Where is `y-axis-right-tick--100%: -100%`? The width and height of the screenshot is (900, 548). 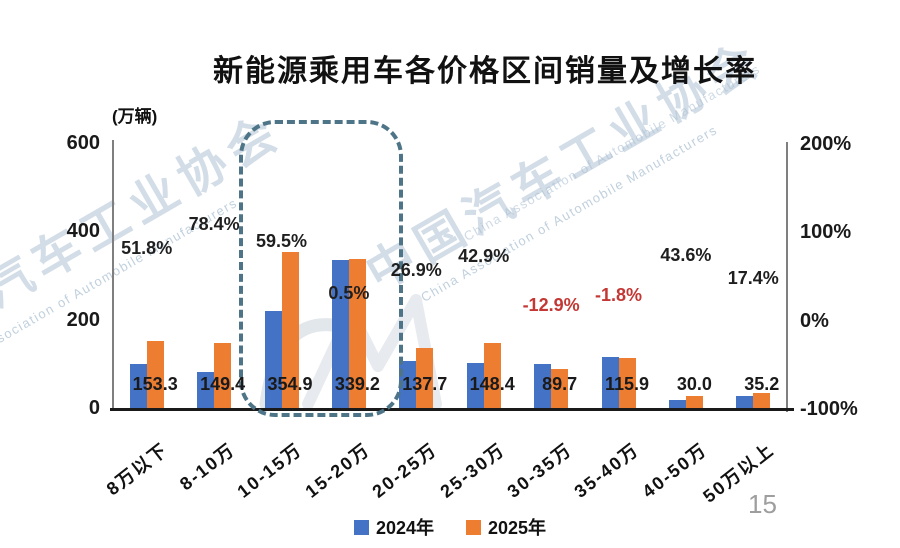 y-axis-right-tick--100%: -100% is located at coordinates (829, 409).